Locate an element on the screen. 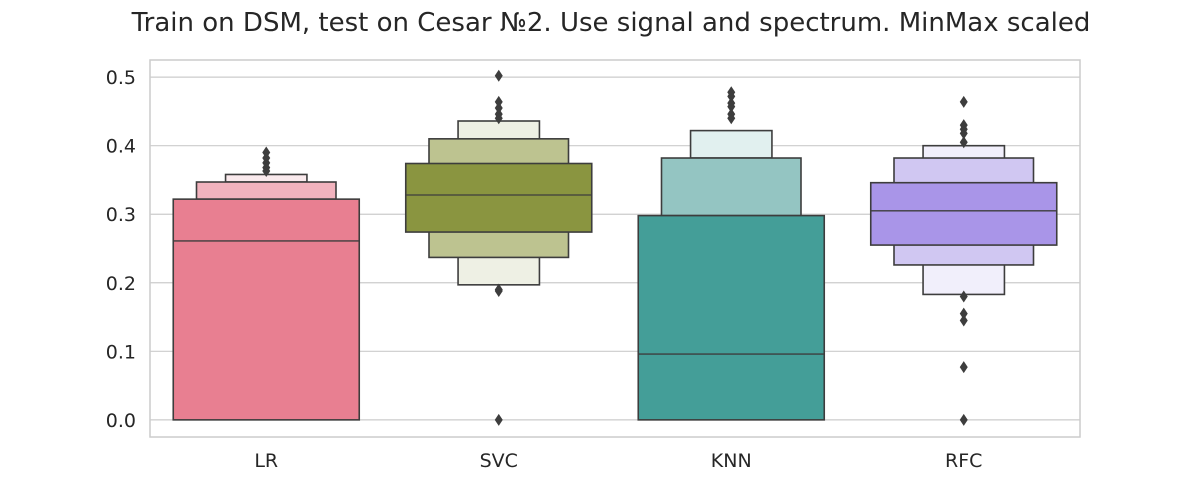 The height and width of the screenshot is (500, 1200). y-tick-label: 0.3 is located at coordinates (121, 215).